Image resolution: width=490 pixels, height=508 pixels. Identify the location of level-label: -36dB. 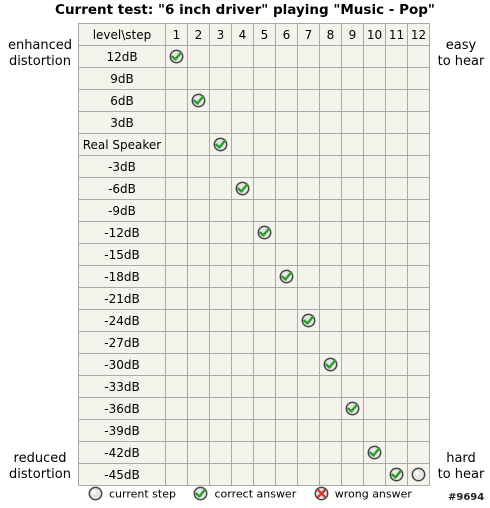
(122, 408).